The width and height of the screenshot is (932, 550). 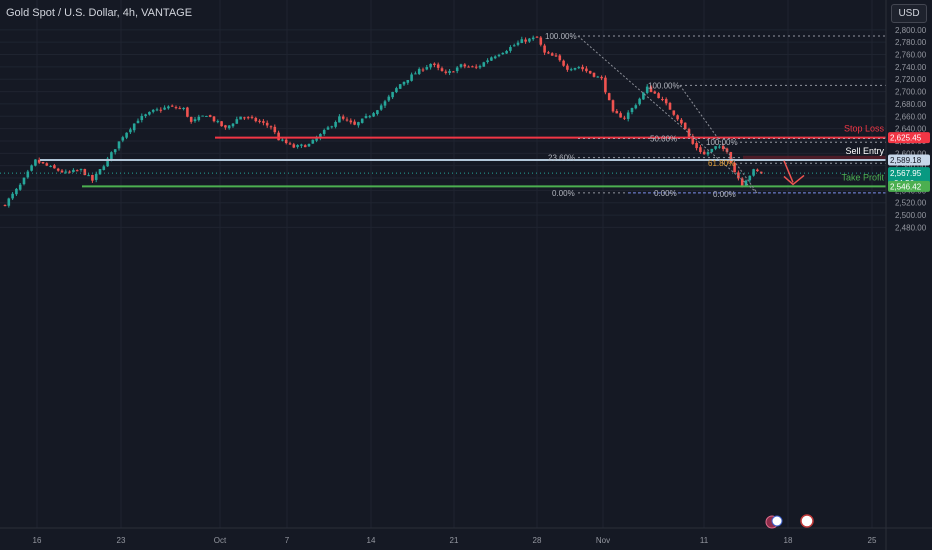 I want to click on fib-minor-label-0: 0.00%, so click(x=665, y=193).